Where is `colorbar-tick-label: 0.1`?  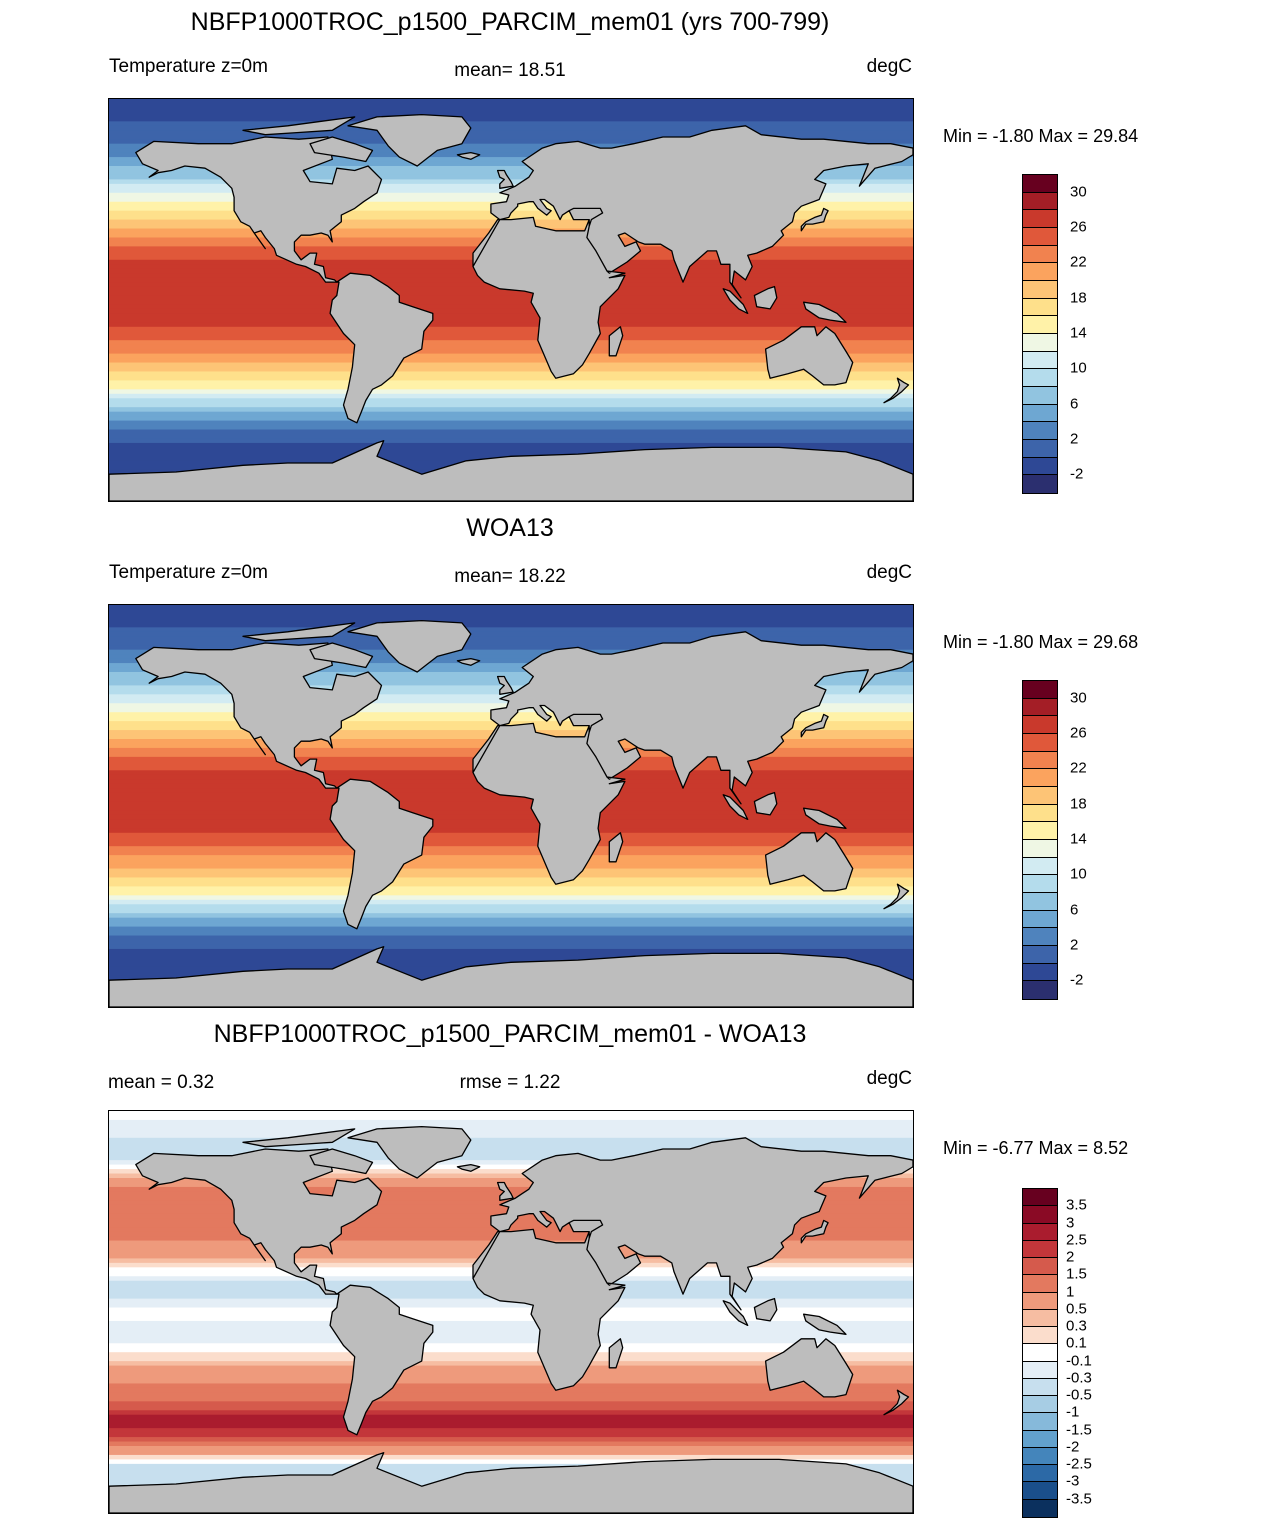
colorbar-tick-label: 0.1 is located at coordinates (1076, 1343).